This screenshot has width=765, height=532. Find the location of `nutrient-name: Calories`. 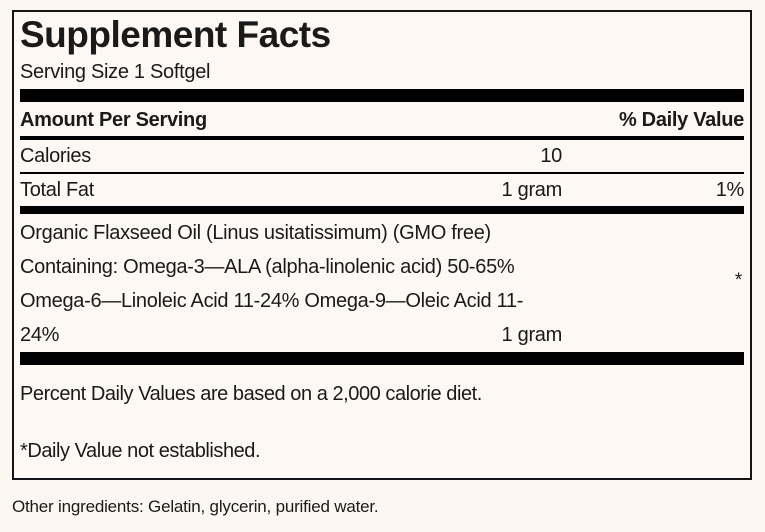

nutrient-name: Calories is located at coordinates (55, 156).